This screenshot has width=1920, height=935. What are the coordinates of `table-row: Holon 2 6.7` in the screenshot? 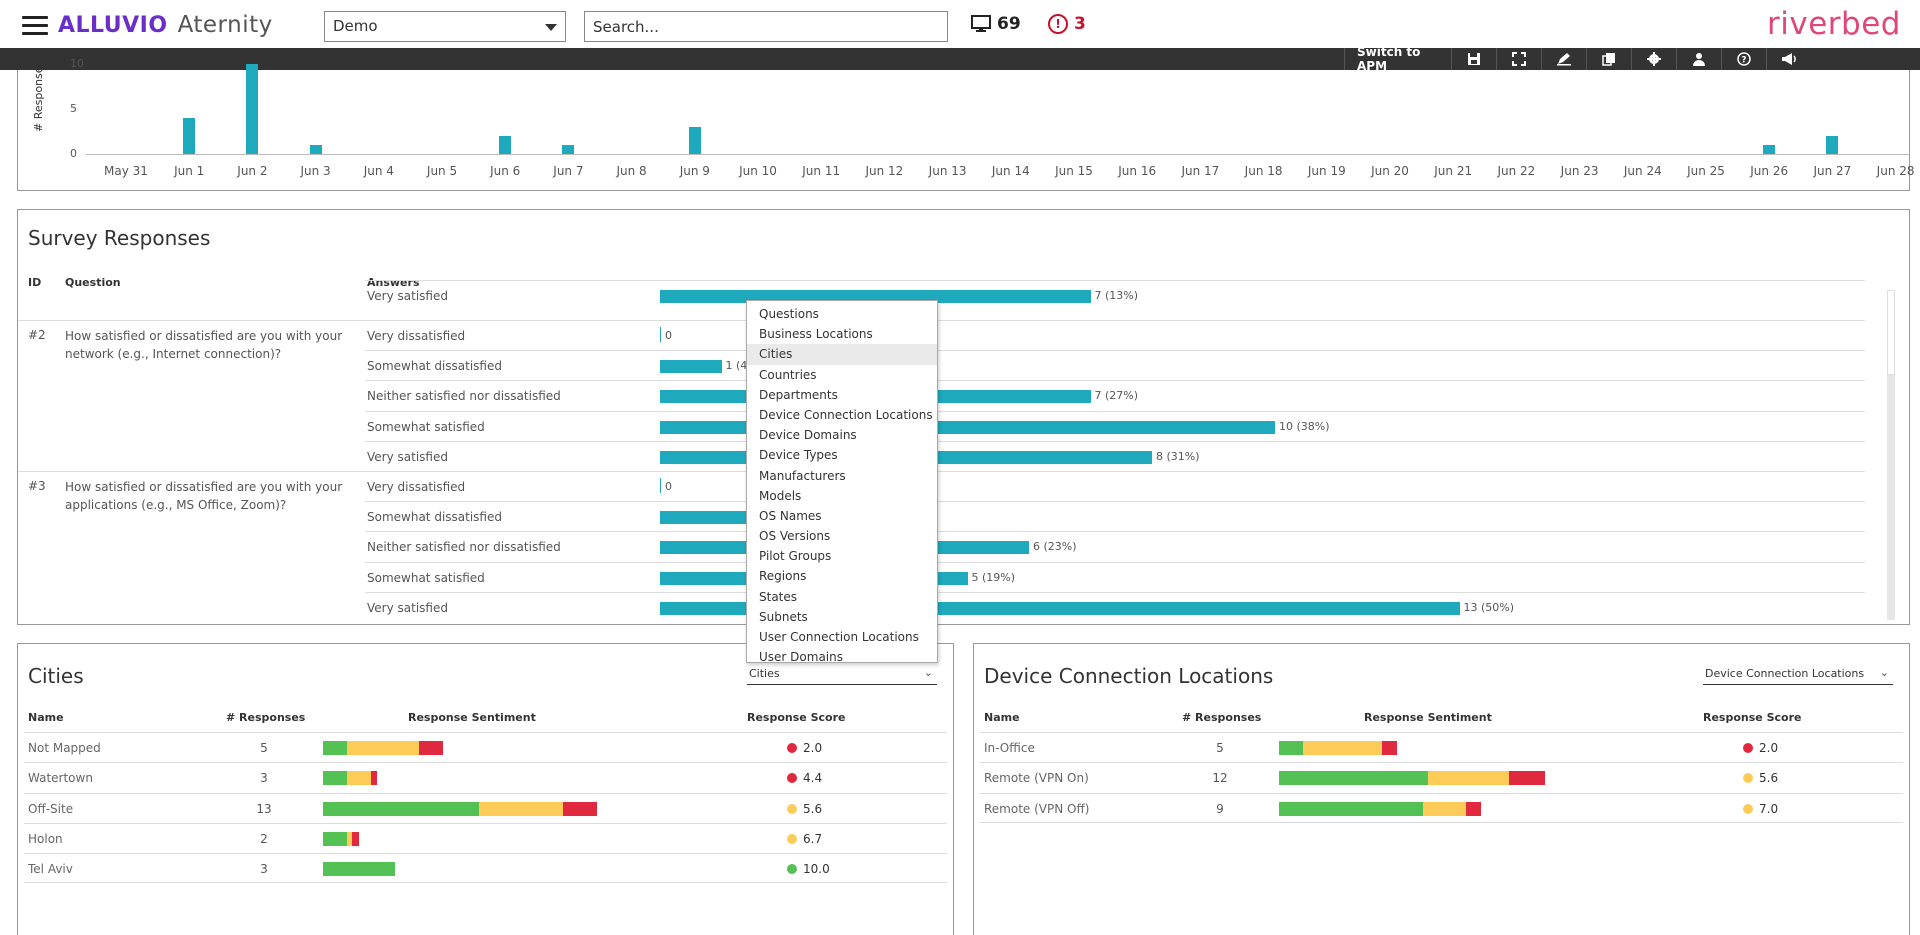 It's located at (485, 837).